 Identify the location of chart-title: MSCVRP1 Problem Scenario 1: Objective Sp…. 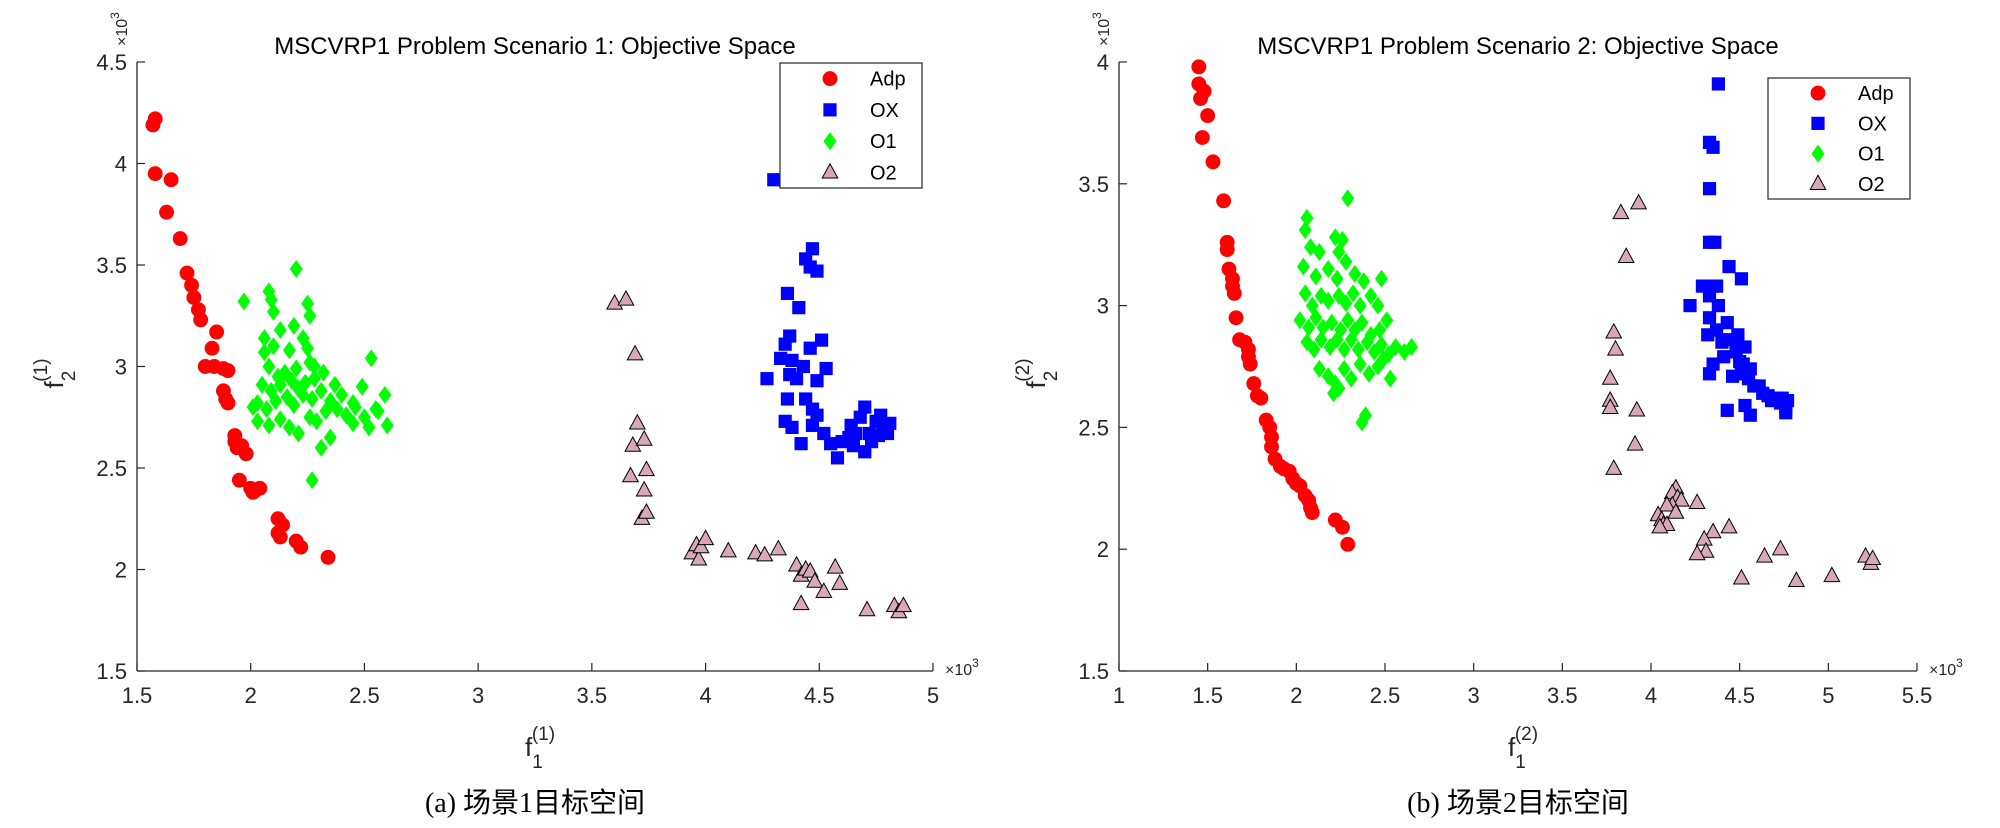
(535, 46).